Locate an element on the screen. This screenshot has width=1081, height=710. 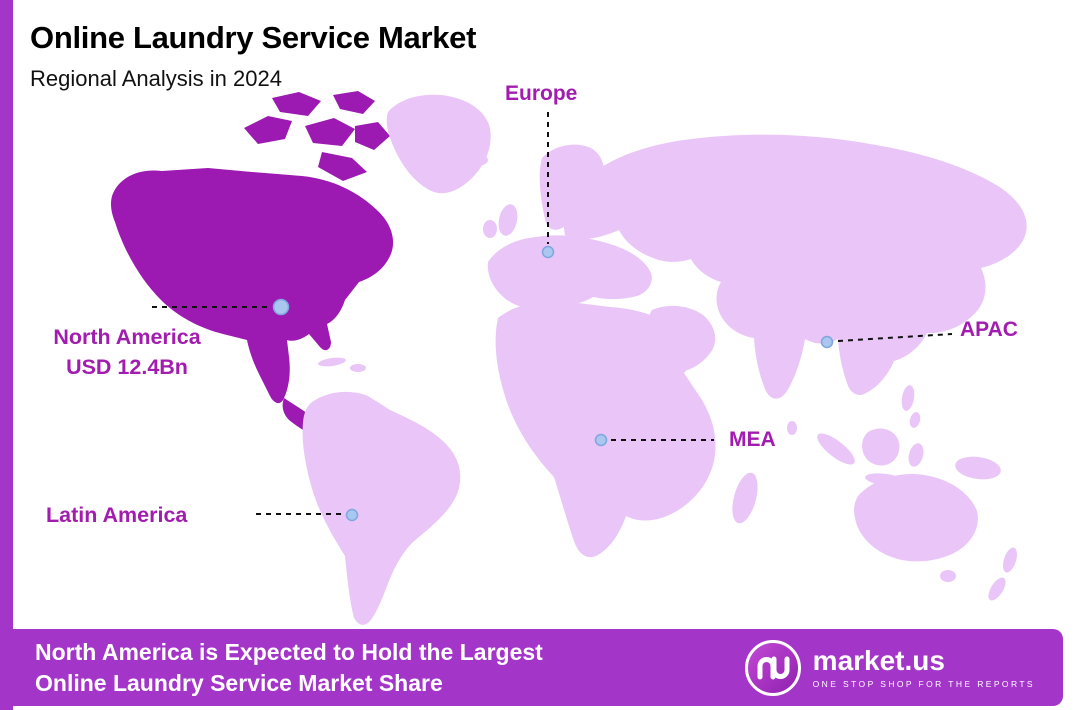
region-label-north-america: North America USD 12.4Bn is located at coordinates (127, 352).